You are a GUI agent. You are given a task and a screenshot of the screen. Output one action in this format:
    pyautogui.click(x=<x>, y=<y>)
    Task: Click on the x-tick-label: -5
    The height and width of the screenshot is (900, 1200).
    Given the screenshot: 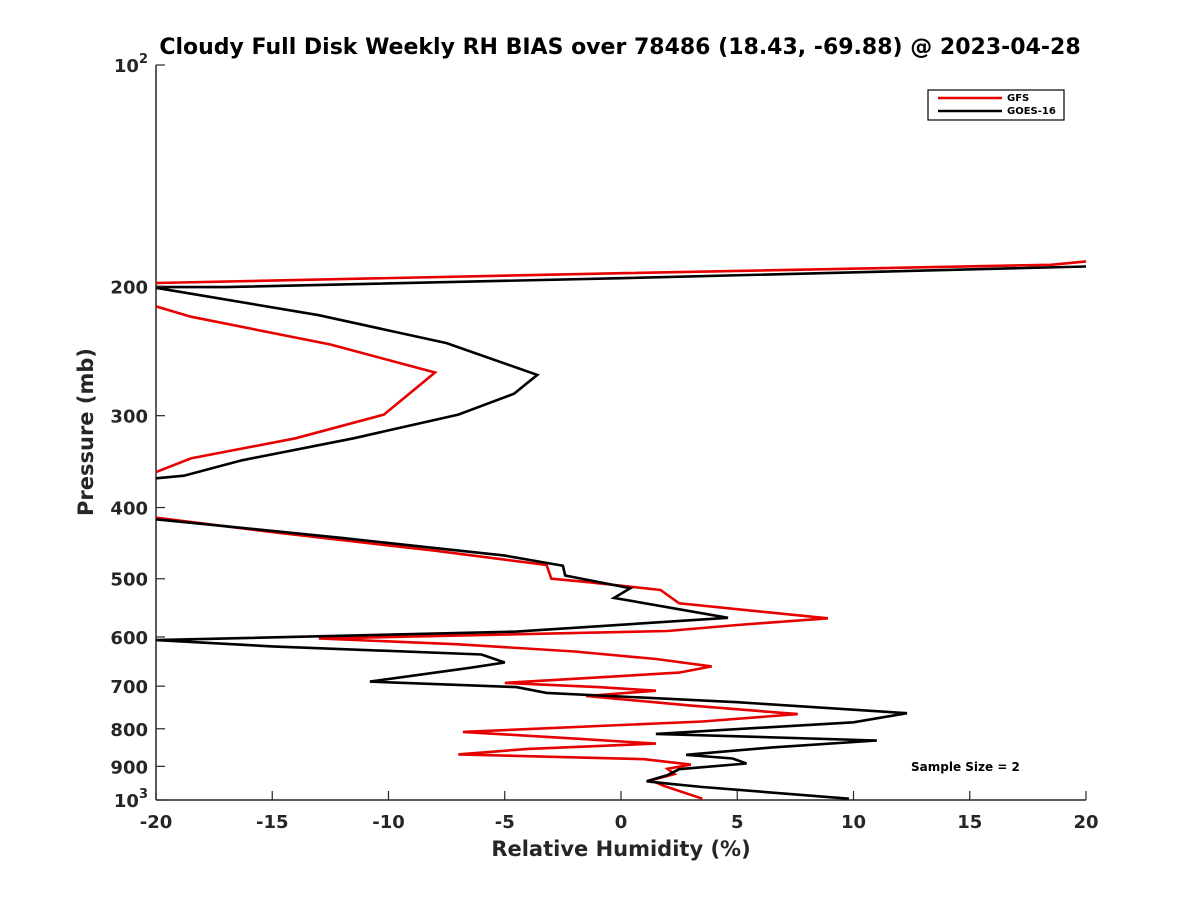 What is the action you would take?
    pyautogui.click(x=505, y=822)
    